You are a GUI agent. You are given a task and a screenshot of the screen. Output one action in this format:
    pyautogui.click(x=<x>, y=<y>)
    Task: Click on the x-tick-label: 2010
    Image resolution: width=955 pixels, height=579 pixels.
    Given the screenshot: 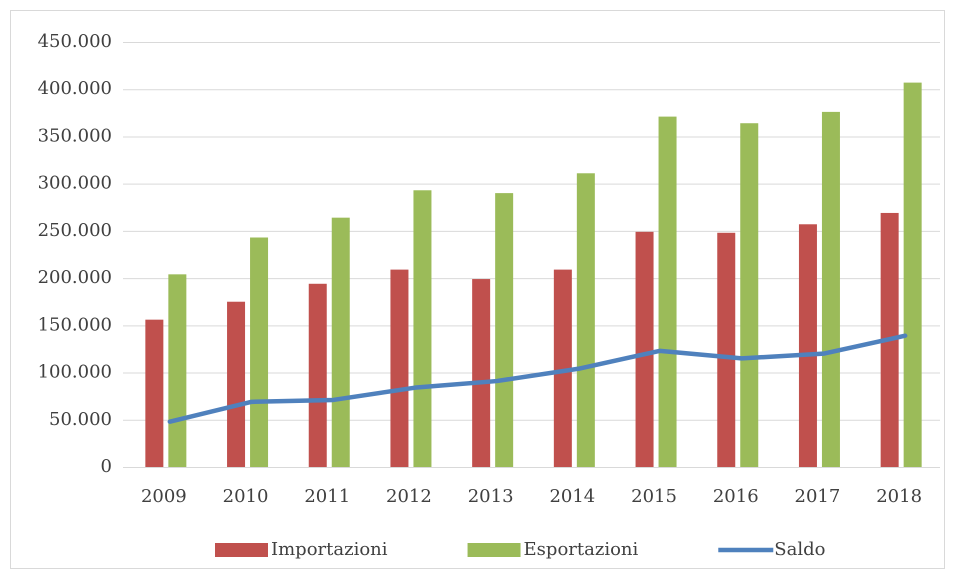 What is the action you would take?
    pyautogui.click(x=246, y=496)
    